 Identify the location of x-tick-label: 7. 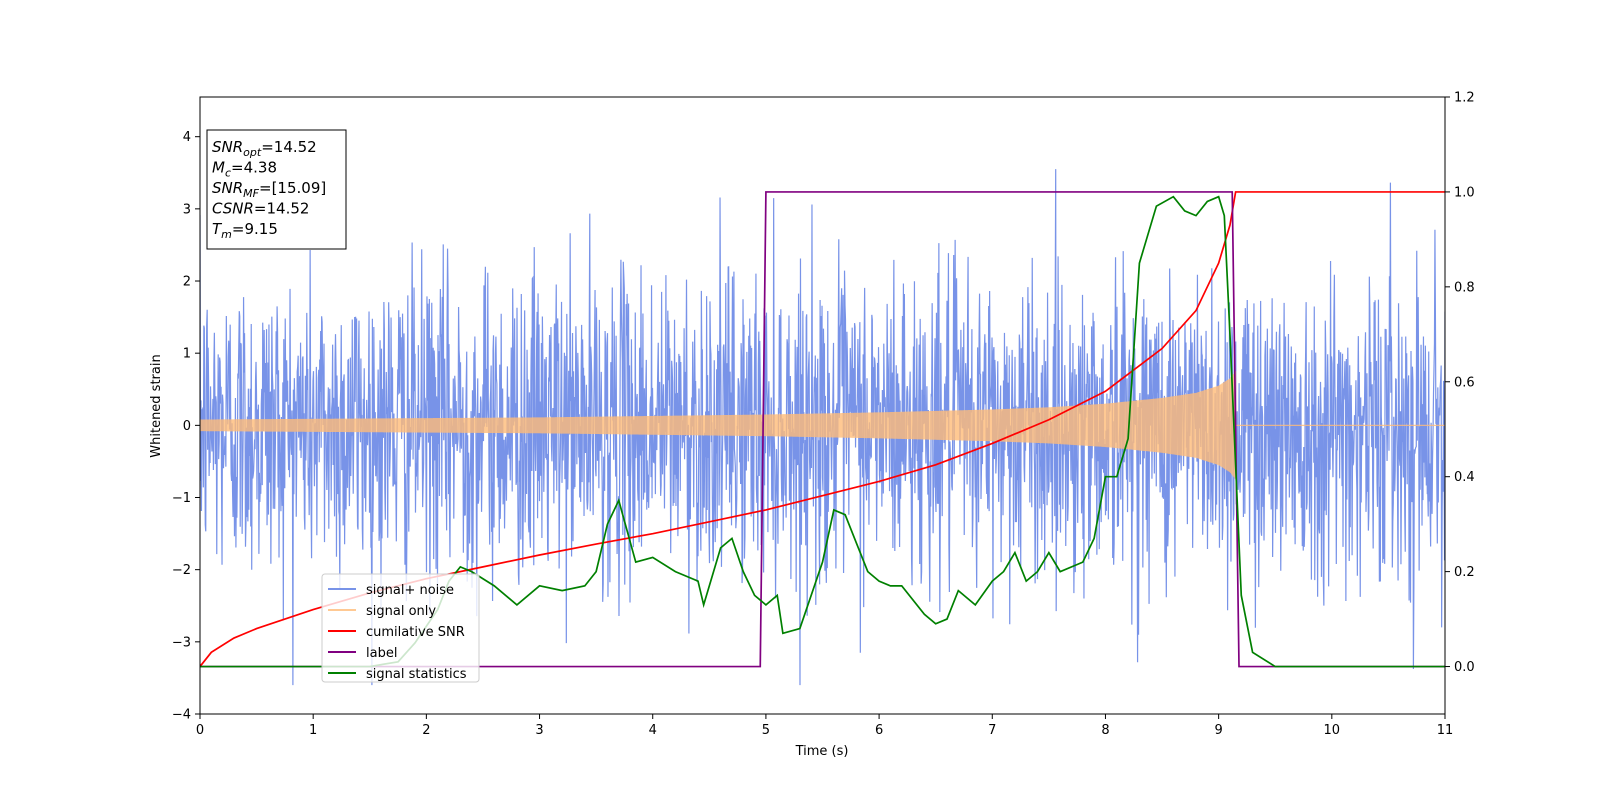
(992, 730).